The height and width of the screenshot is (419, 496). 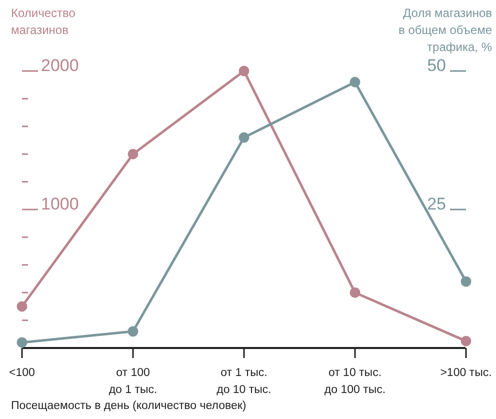 What do you see at coordinates (22, 373) in the screenshot?
I see `x-tick-label: <100` at bounding box center [22, 373].